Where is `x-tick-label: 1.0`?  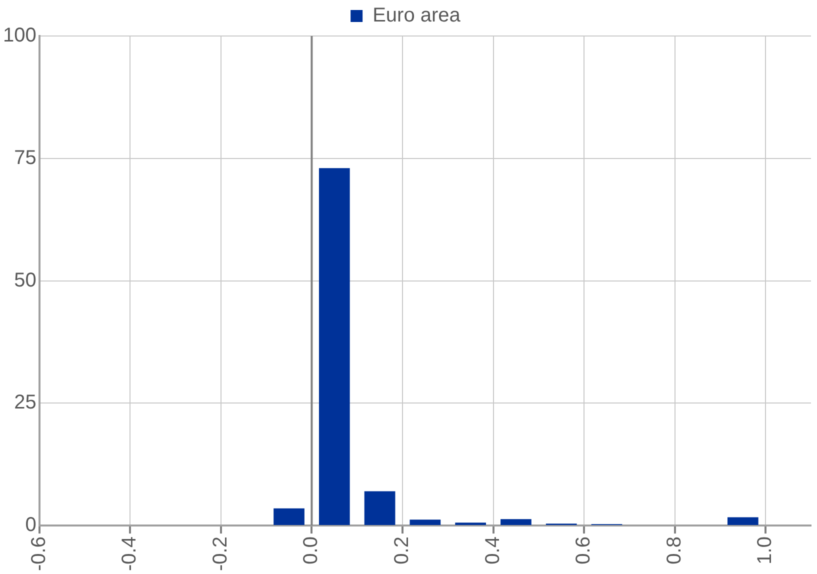 x-tick-label: 1.0 is located at coordinates (765, 550).